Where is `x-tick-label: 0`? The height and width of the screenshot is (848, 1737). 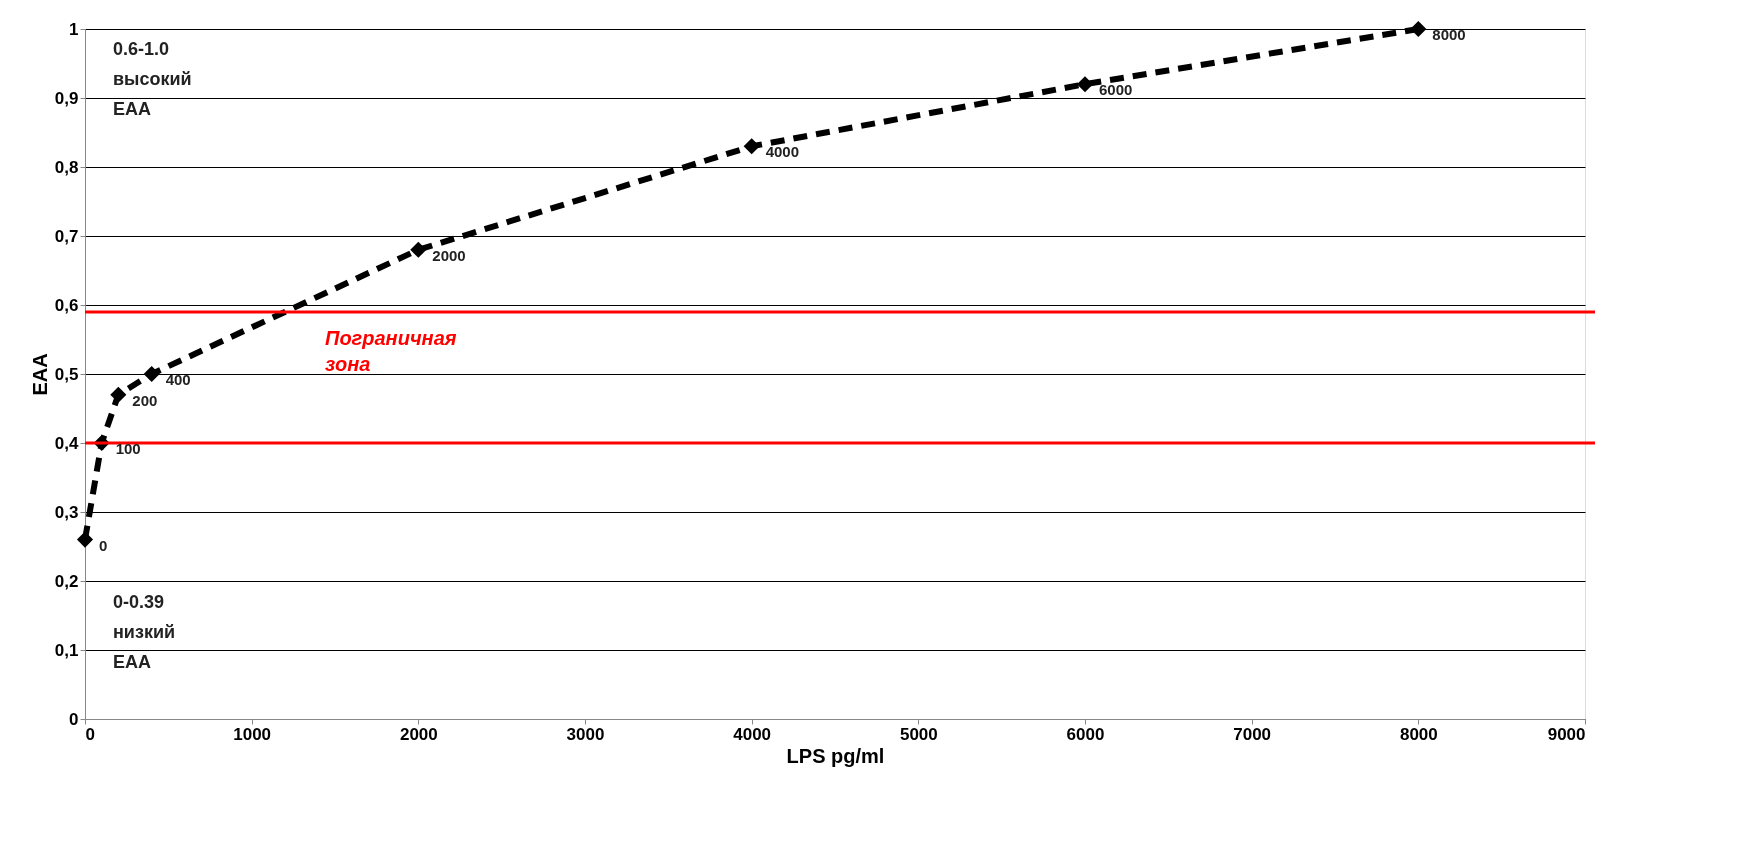 x-tick-label: 0 is located at coordinates (90, 734).